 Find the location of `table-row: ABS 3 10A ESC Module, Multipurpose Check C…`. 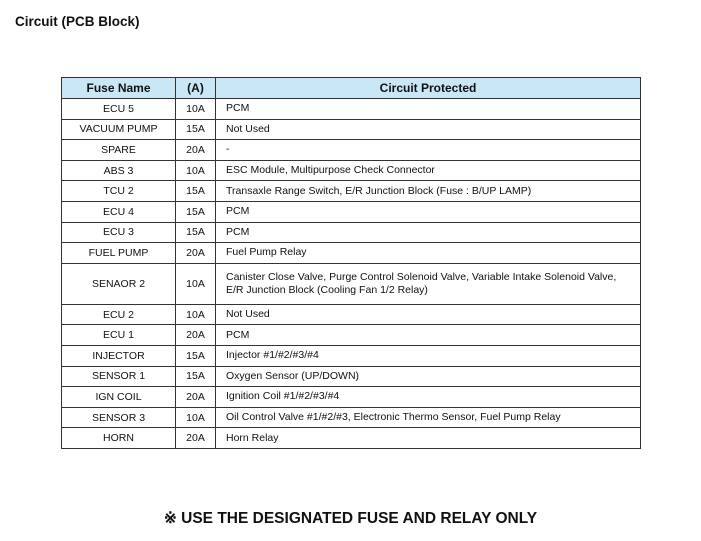

table-row: ABS 3 10A ESC Module, Multipurpose Check C… is located at coordinates (351, 170).